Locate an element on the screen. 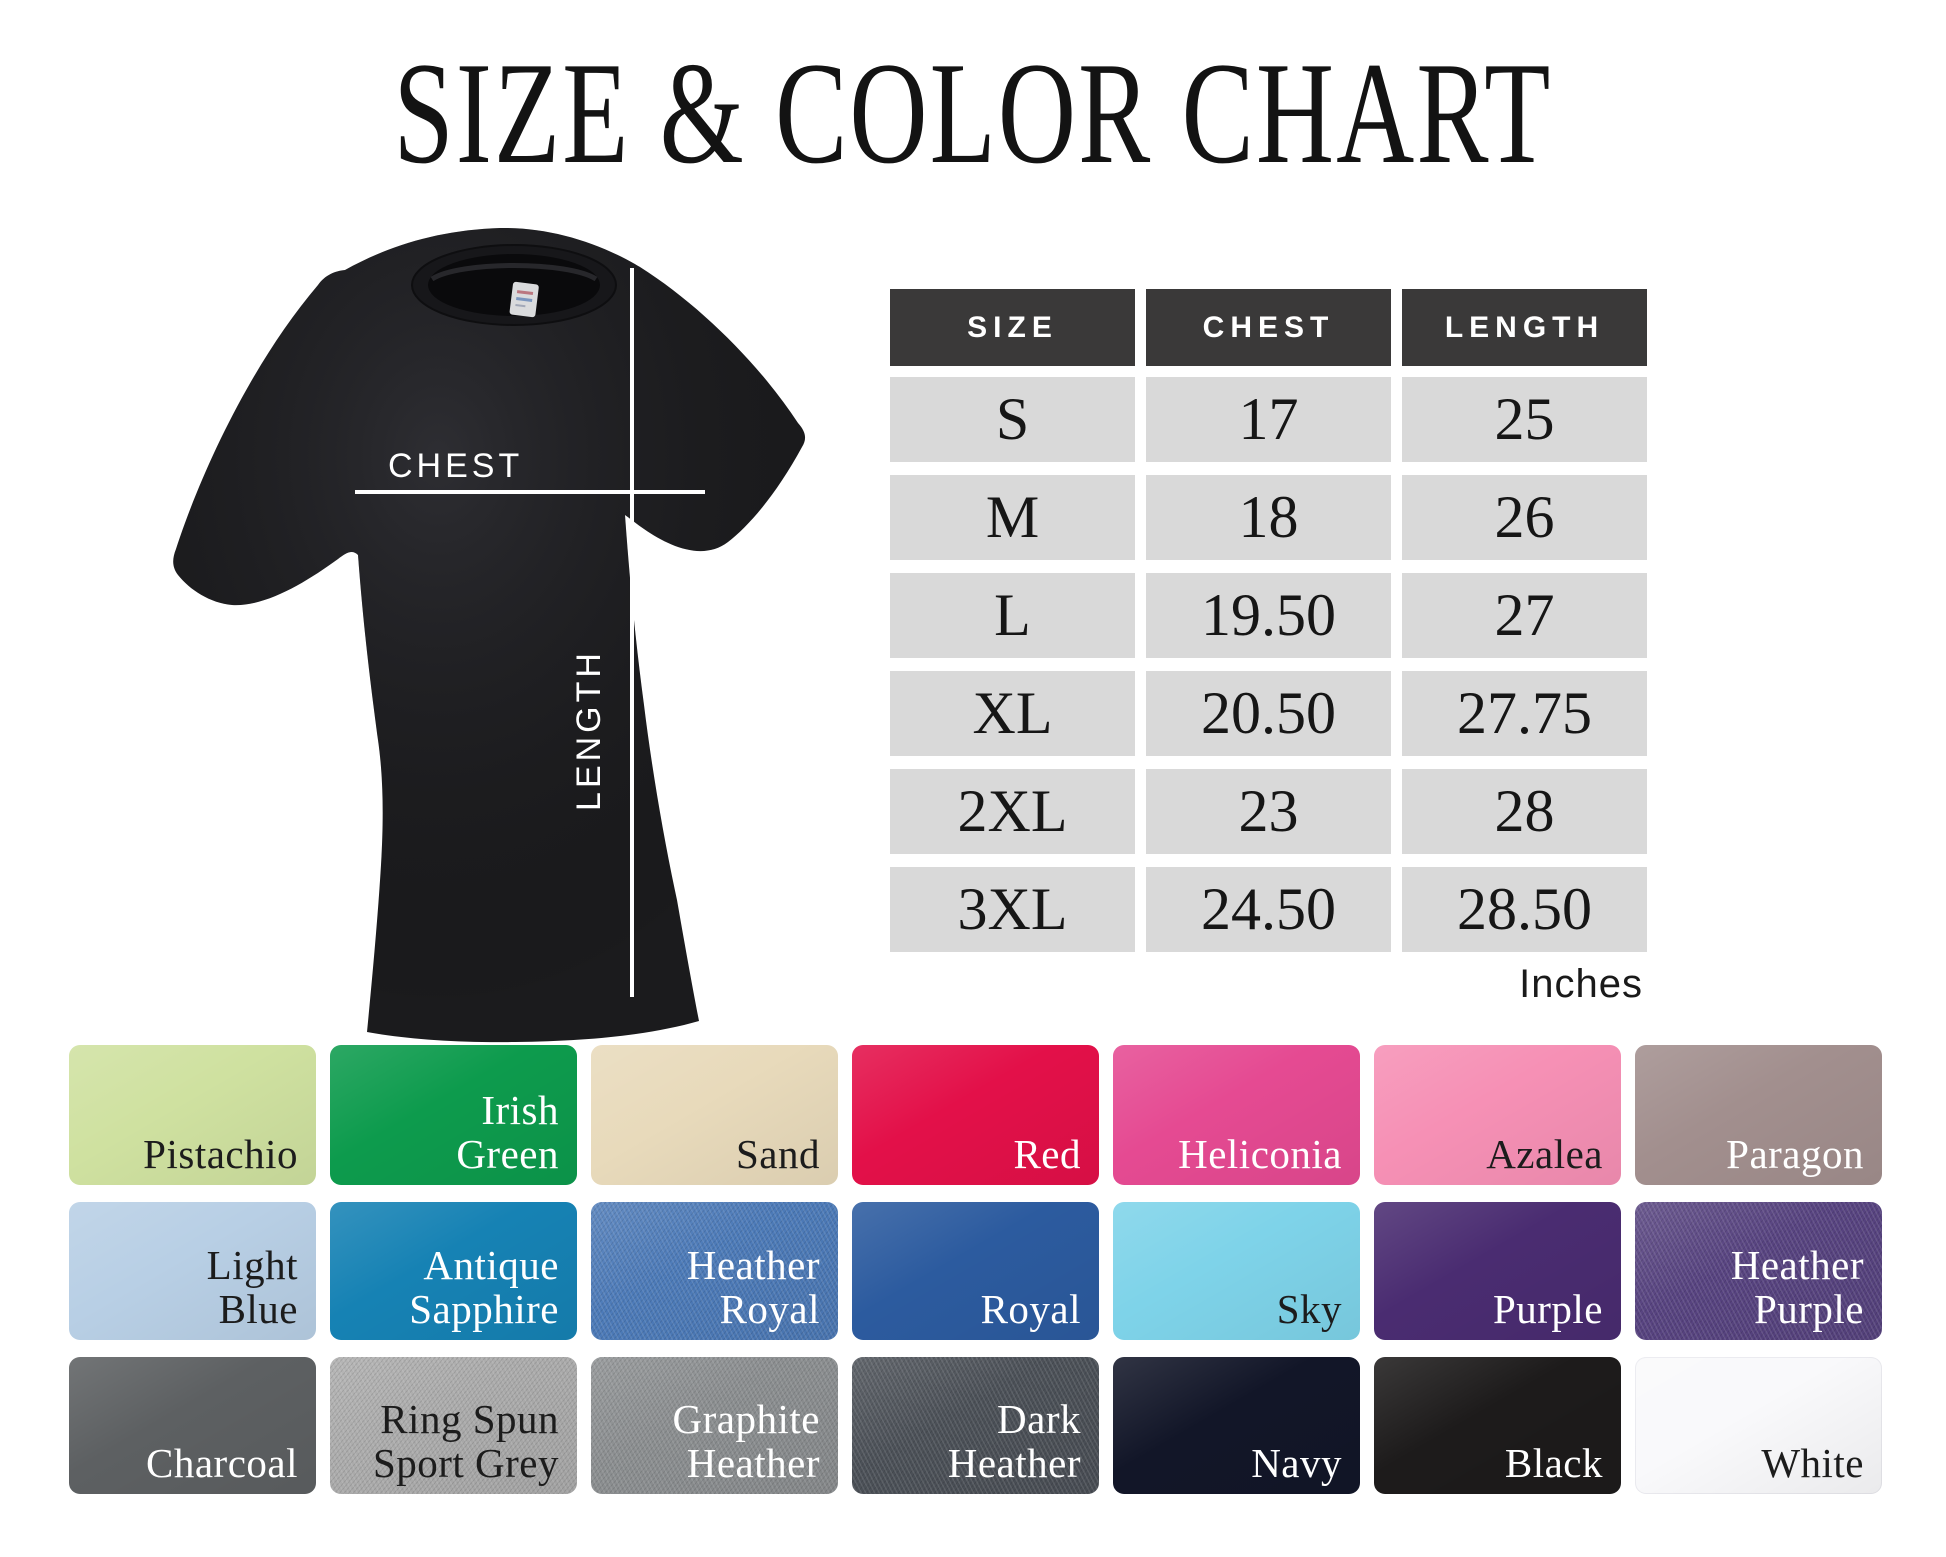  size-cell-2xl: 2XL is located at coordinates (1012, 811).